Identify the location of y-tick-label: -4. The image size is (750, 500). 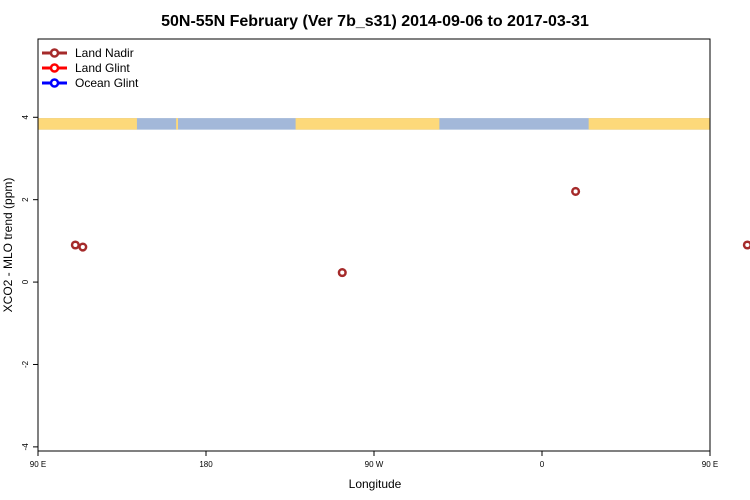
(25, 447).